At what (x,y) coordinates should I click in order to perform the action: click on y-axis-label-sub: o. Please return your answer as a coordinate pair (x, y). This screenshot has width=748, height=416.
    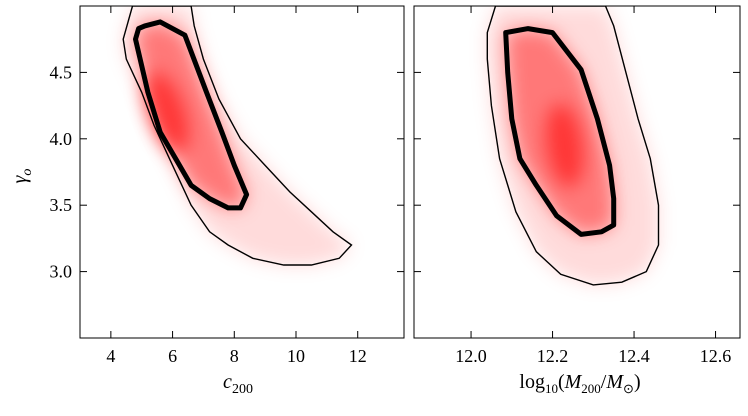
    Looking at the image, I should click on (27, 172).